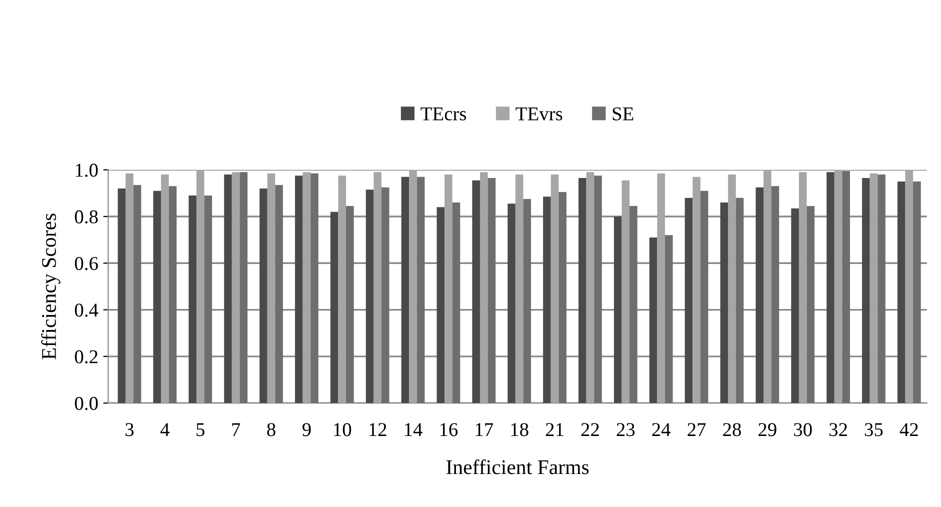 Image resolution: width=941 pixels, height=507 pixels. Describe the element at coordinates (413, 429) in the screenshot. I see `x-tick-label: 14` at that location.